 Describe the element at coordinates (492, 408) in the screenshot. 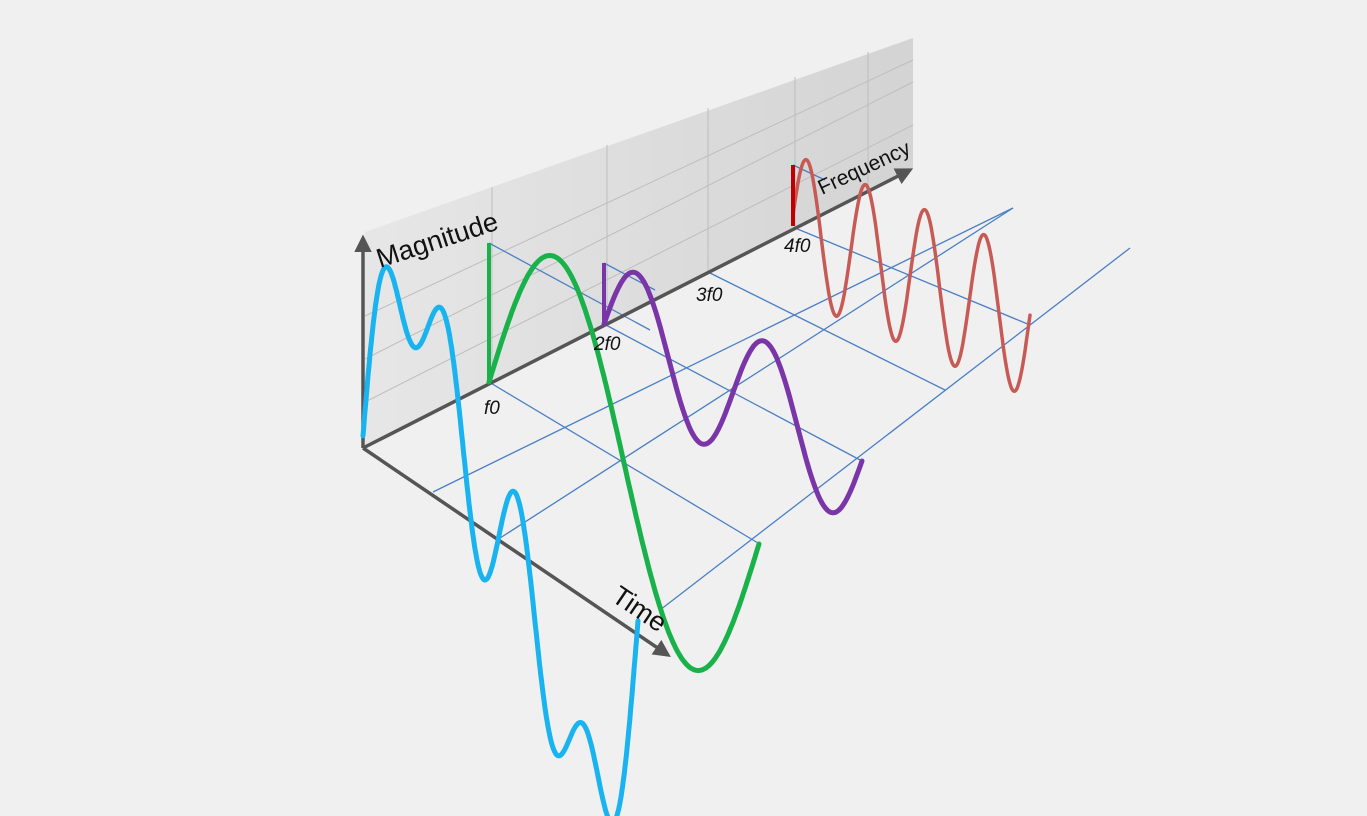

I see `tick-f0: f0` at that location.